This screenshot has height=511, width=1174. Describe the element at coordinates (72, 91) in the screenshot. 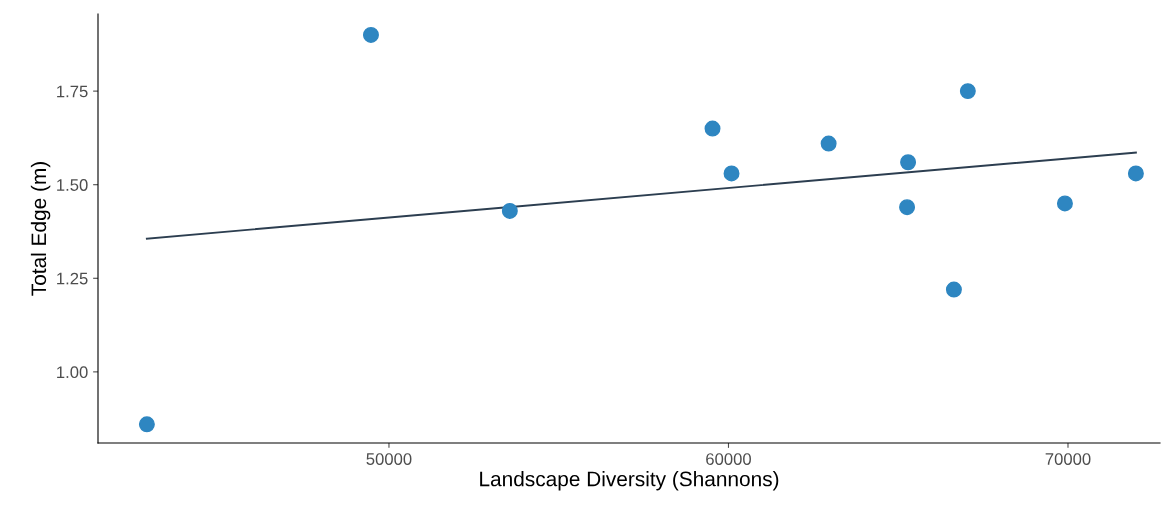

I see `y-tick-label: 1.75` at that location.